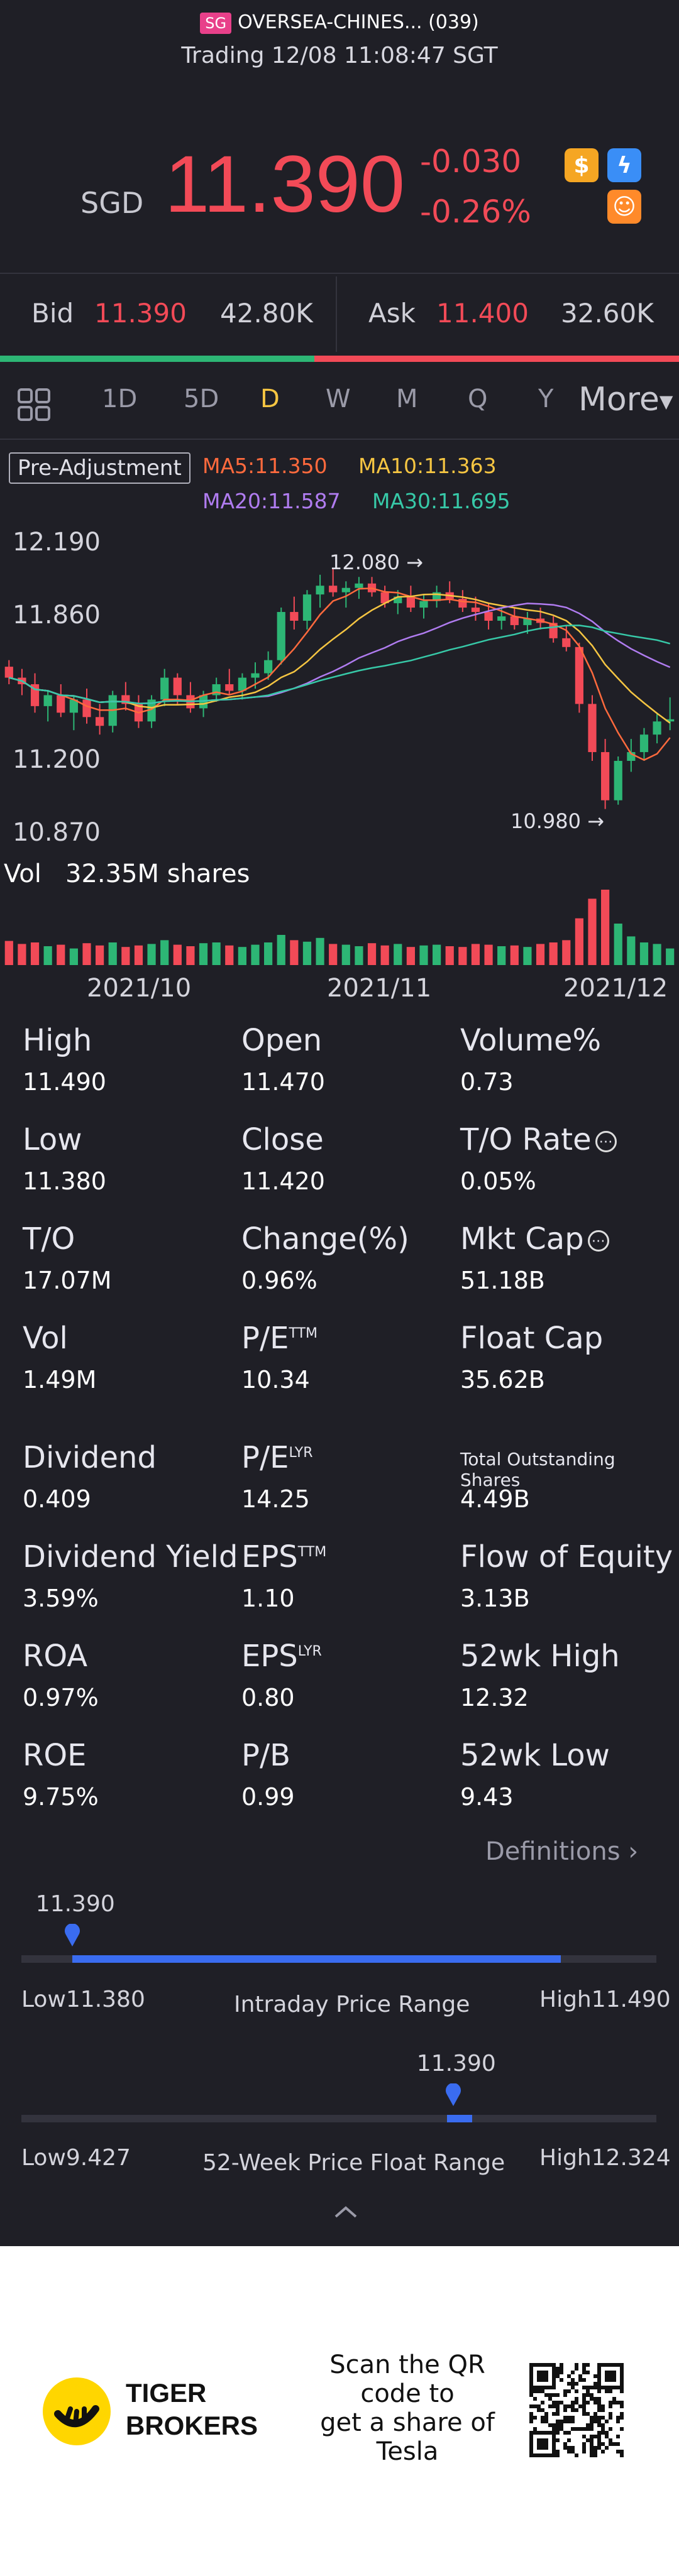  What do you see at coordinates (392, 314) in the screenshot?
I see `ask-label: Ask` at bounding box center [392, 314].